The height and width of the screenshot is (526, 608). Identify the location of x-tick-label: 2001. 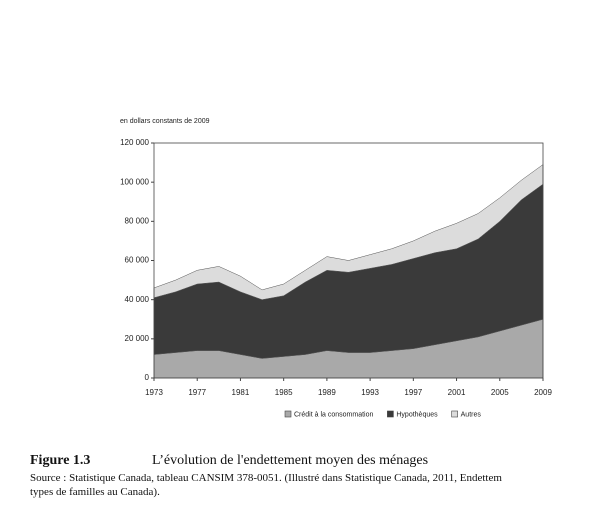
(457, 392).